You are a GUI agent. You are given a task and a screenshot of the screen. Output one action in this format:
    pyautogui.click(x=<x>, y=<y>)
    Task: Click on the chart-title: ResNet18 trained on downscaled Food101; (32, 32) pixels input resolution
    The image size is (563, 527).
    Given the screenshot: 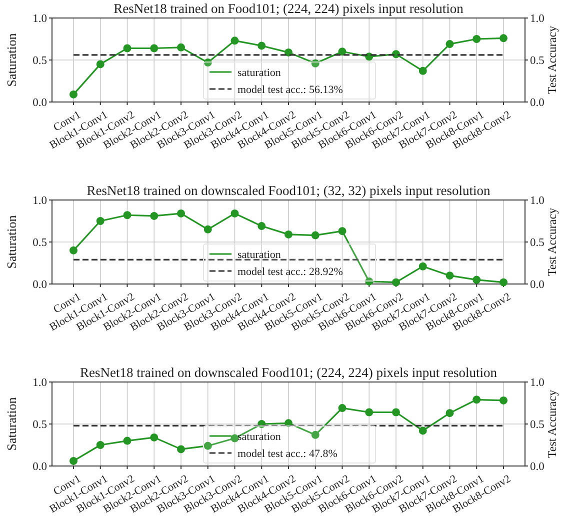 What is the action you would take?
    pyautogui.click(x=288, y=190)
    